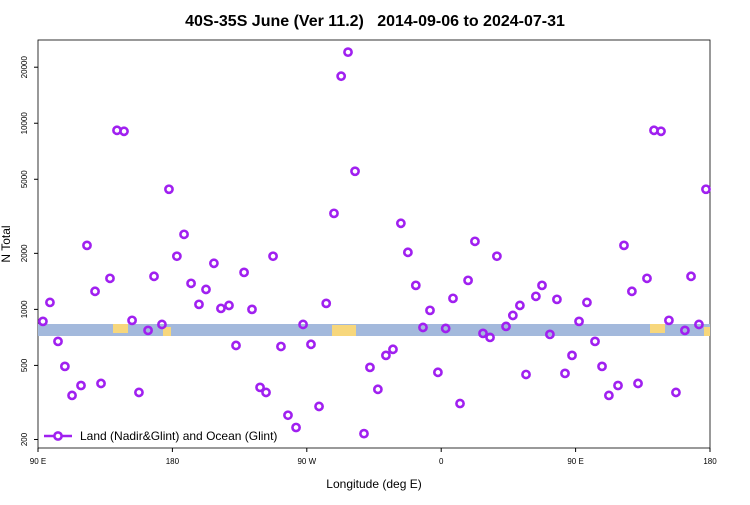 The height and width of the screenshot is (505, 750). What do you see at coordinates (24, 439) in the screenshot?
I see `y-tick-label: 200` at bounding box center [24, 439].